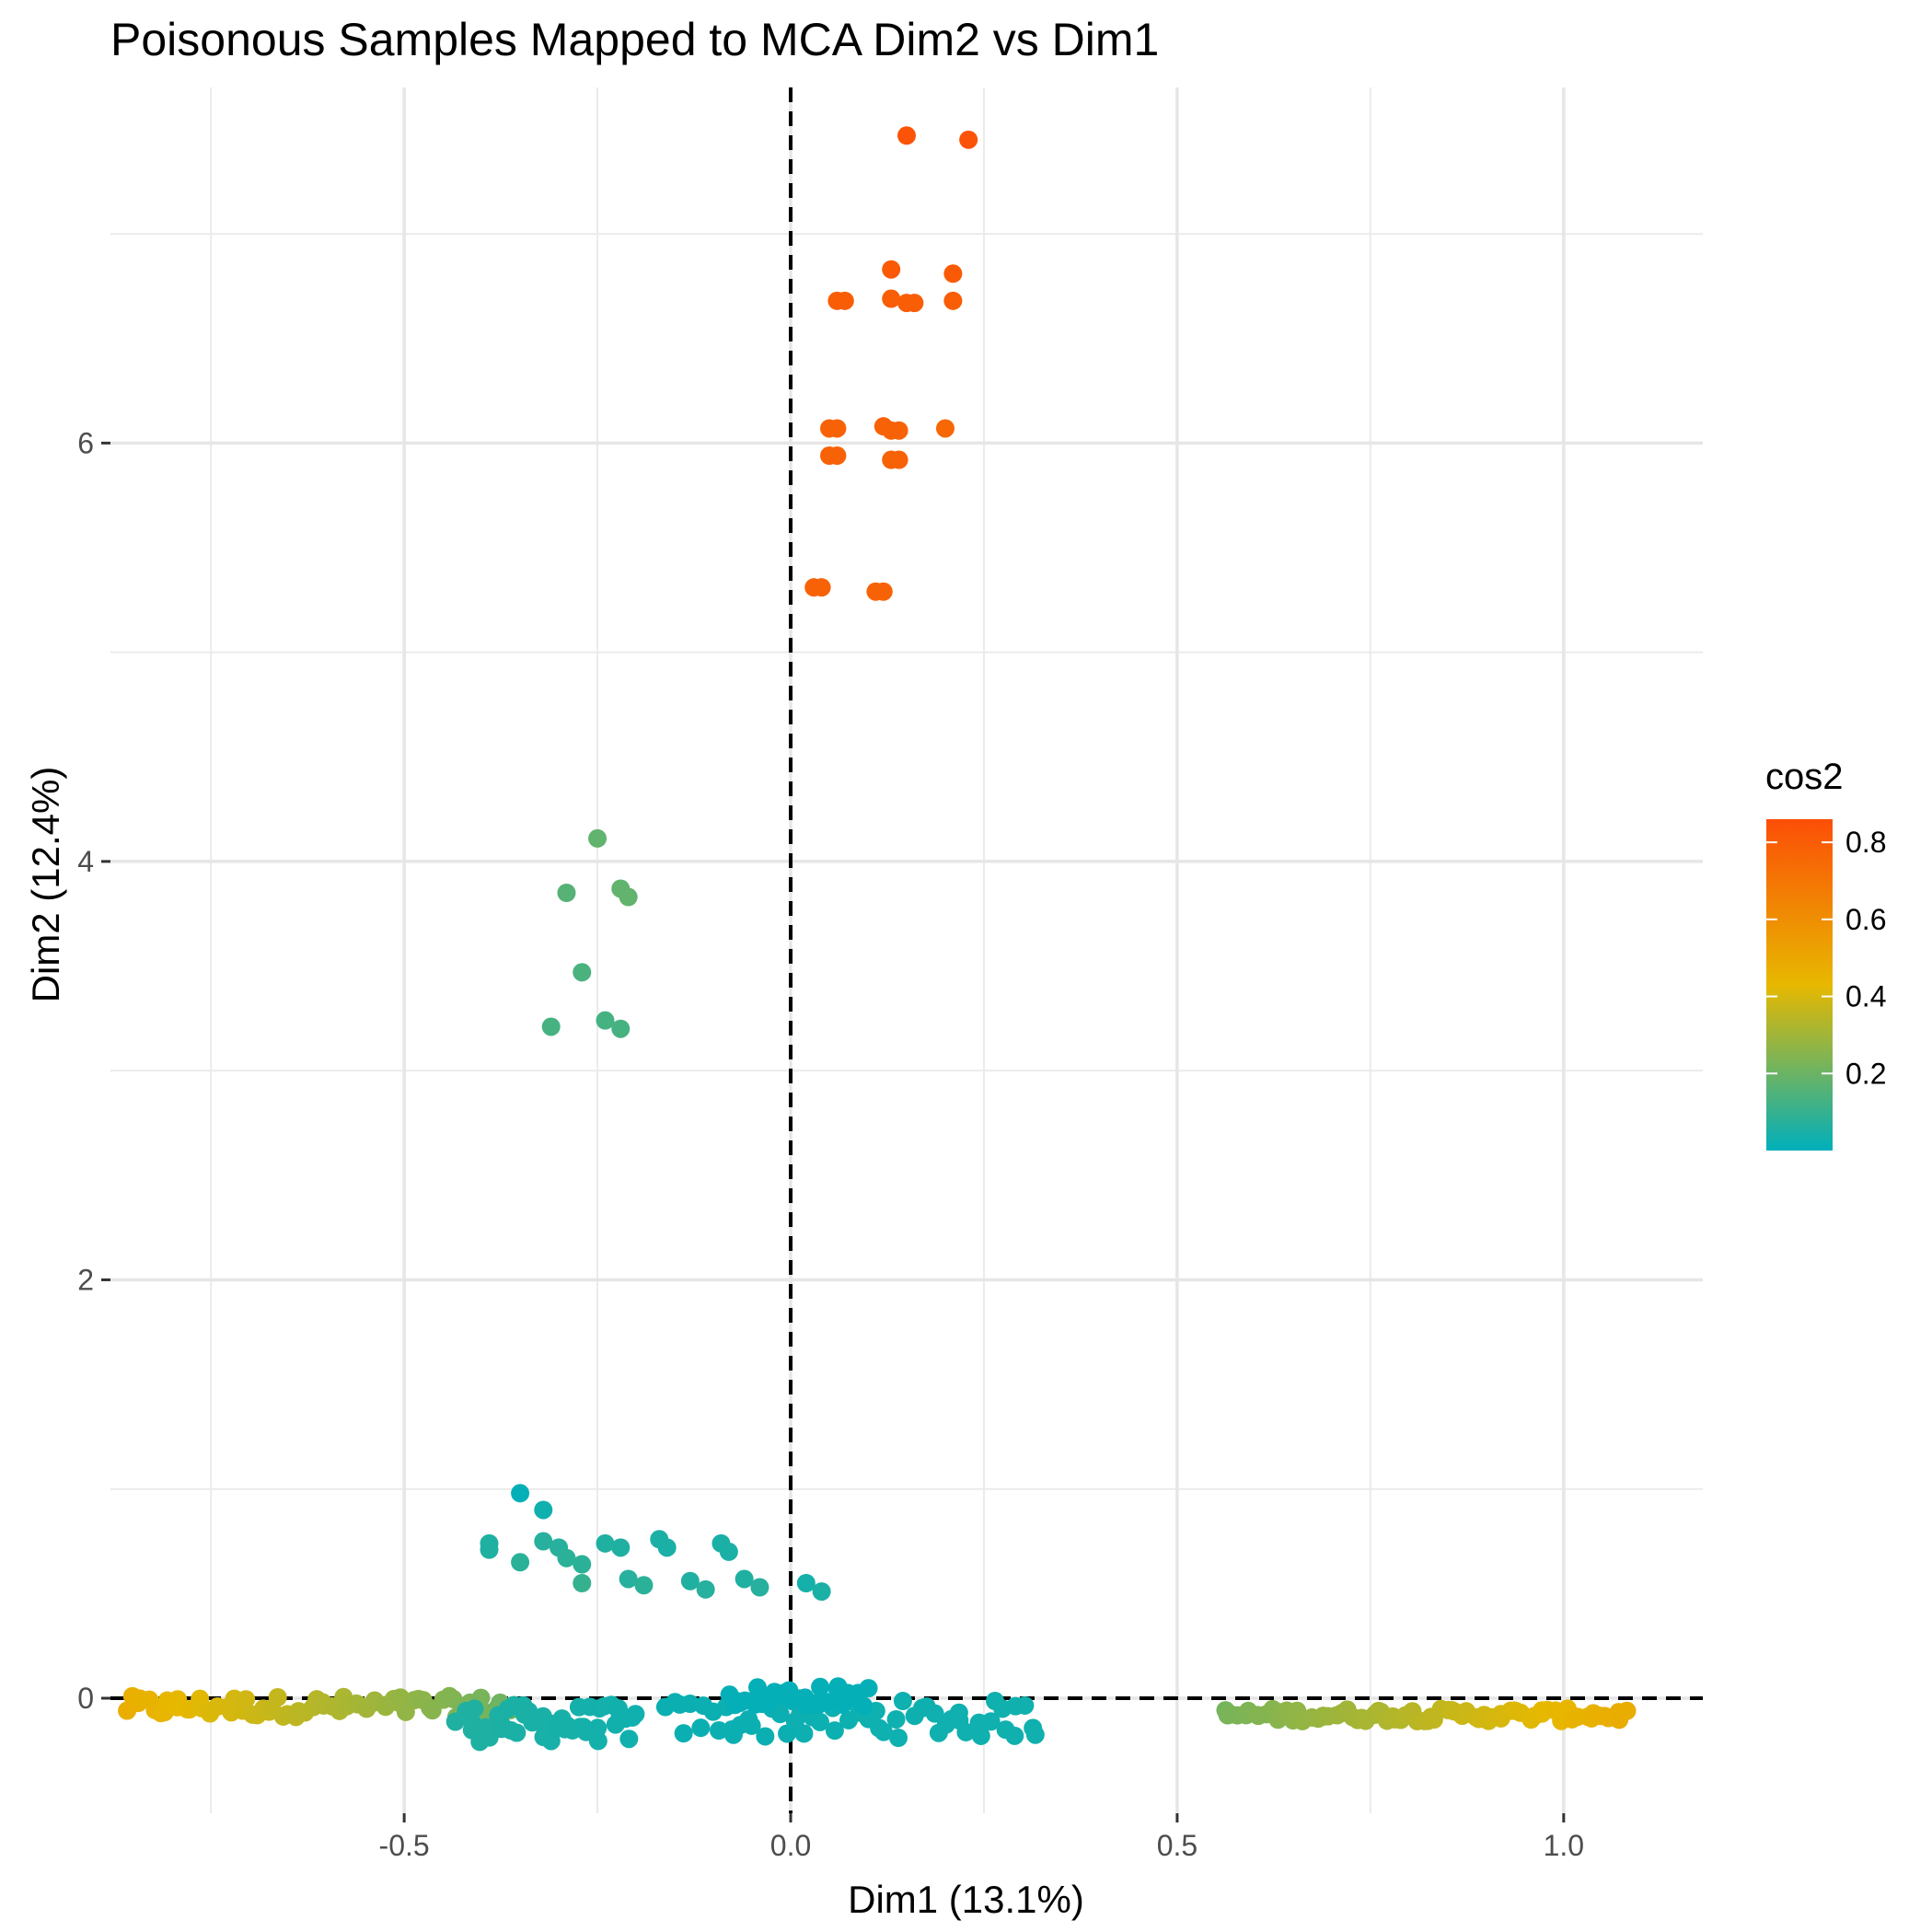  Describe the element at coordinates (791, 1846) in the screenshot. I see `x-tick-label: 0.0` at that location.